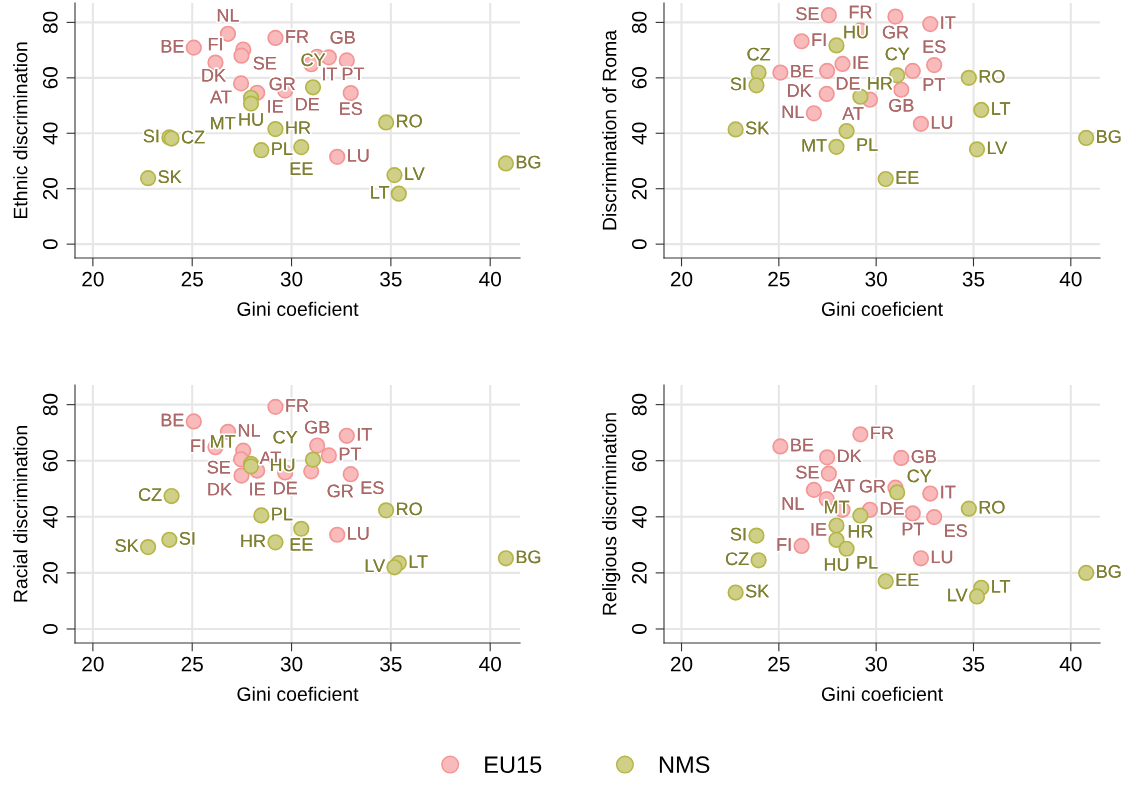 The width and height of the screenshot is (1137, 799). Describe the element at coordinates (375, 566) in the screenshot. I see `data-label: LV` at that location.